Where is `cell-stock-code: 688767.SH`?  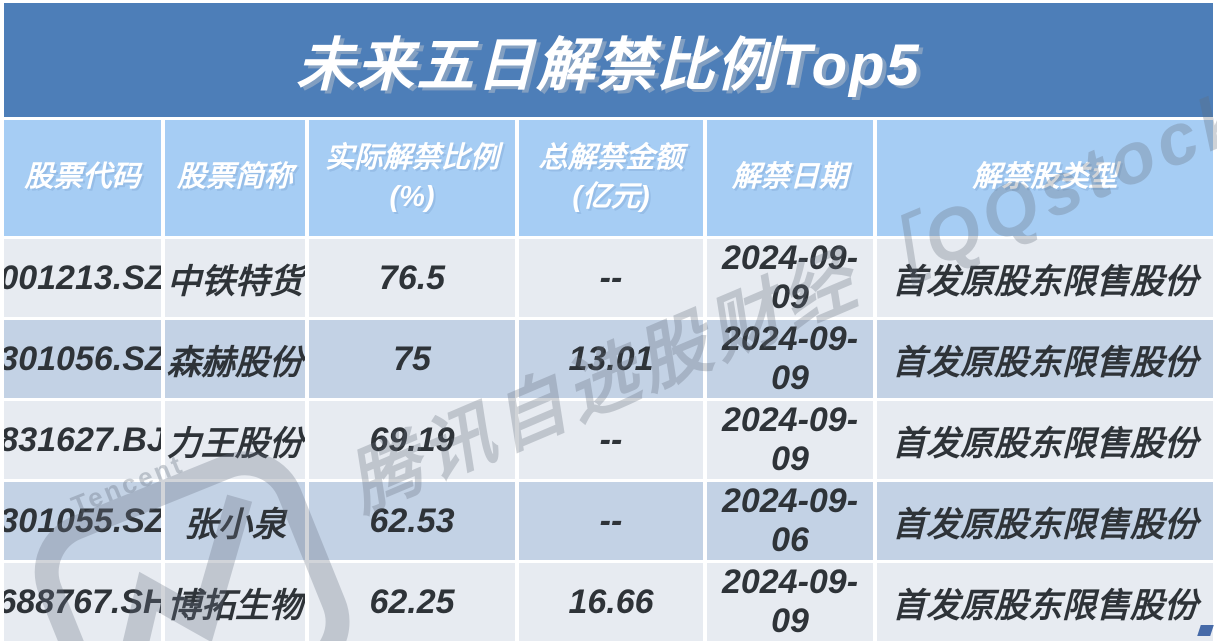
cell-stock-code: 688767.SH is located at coordinates (82, 602).